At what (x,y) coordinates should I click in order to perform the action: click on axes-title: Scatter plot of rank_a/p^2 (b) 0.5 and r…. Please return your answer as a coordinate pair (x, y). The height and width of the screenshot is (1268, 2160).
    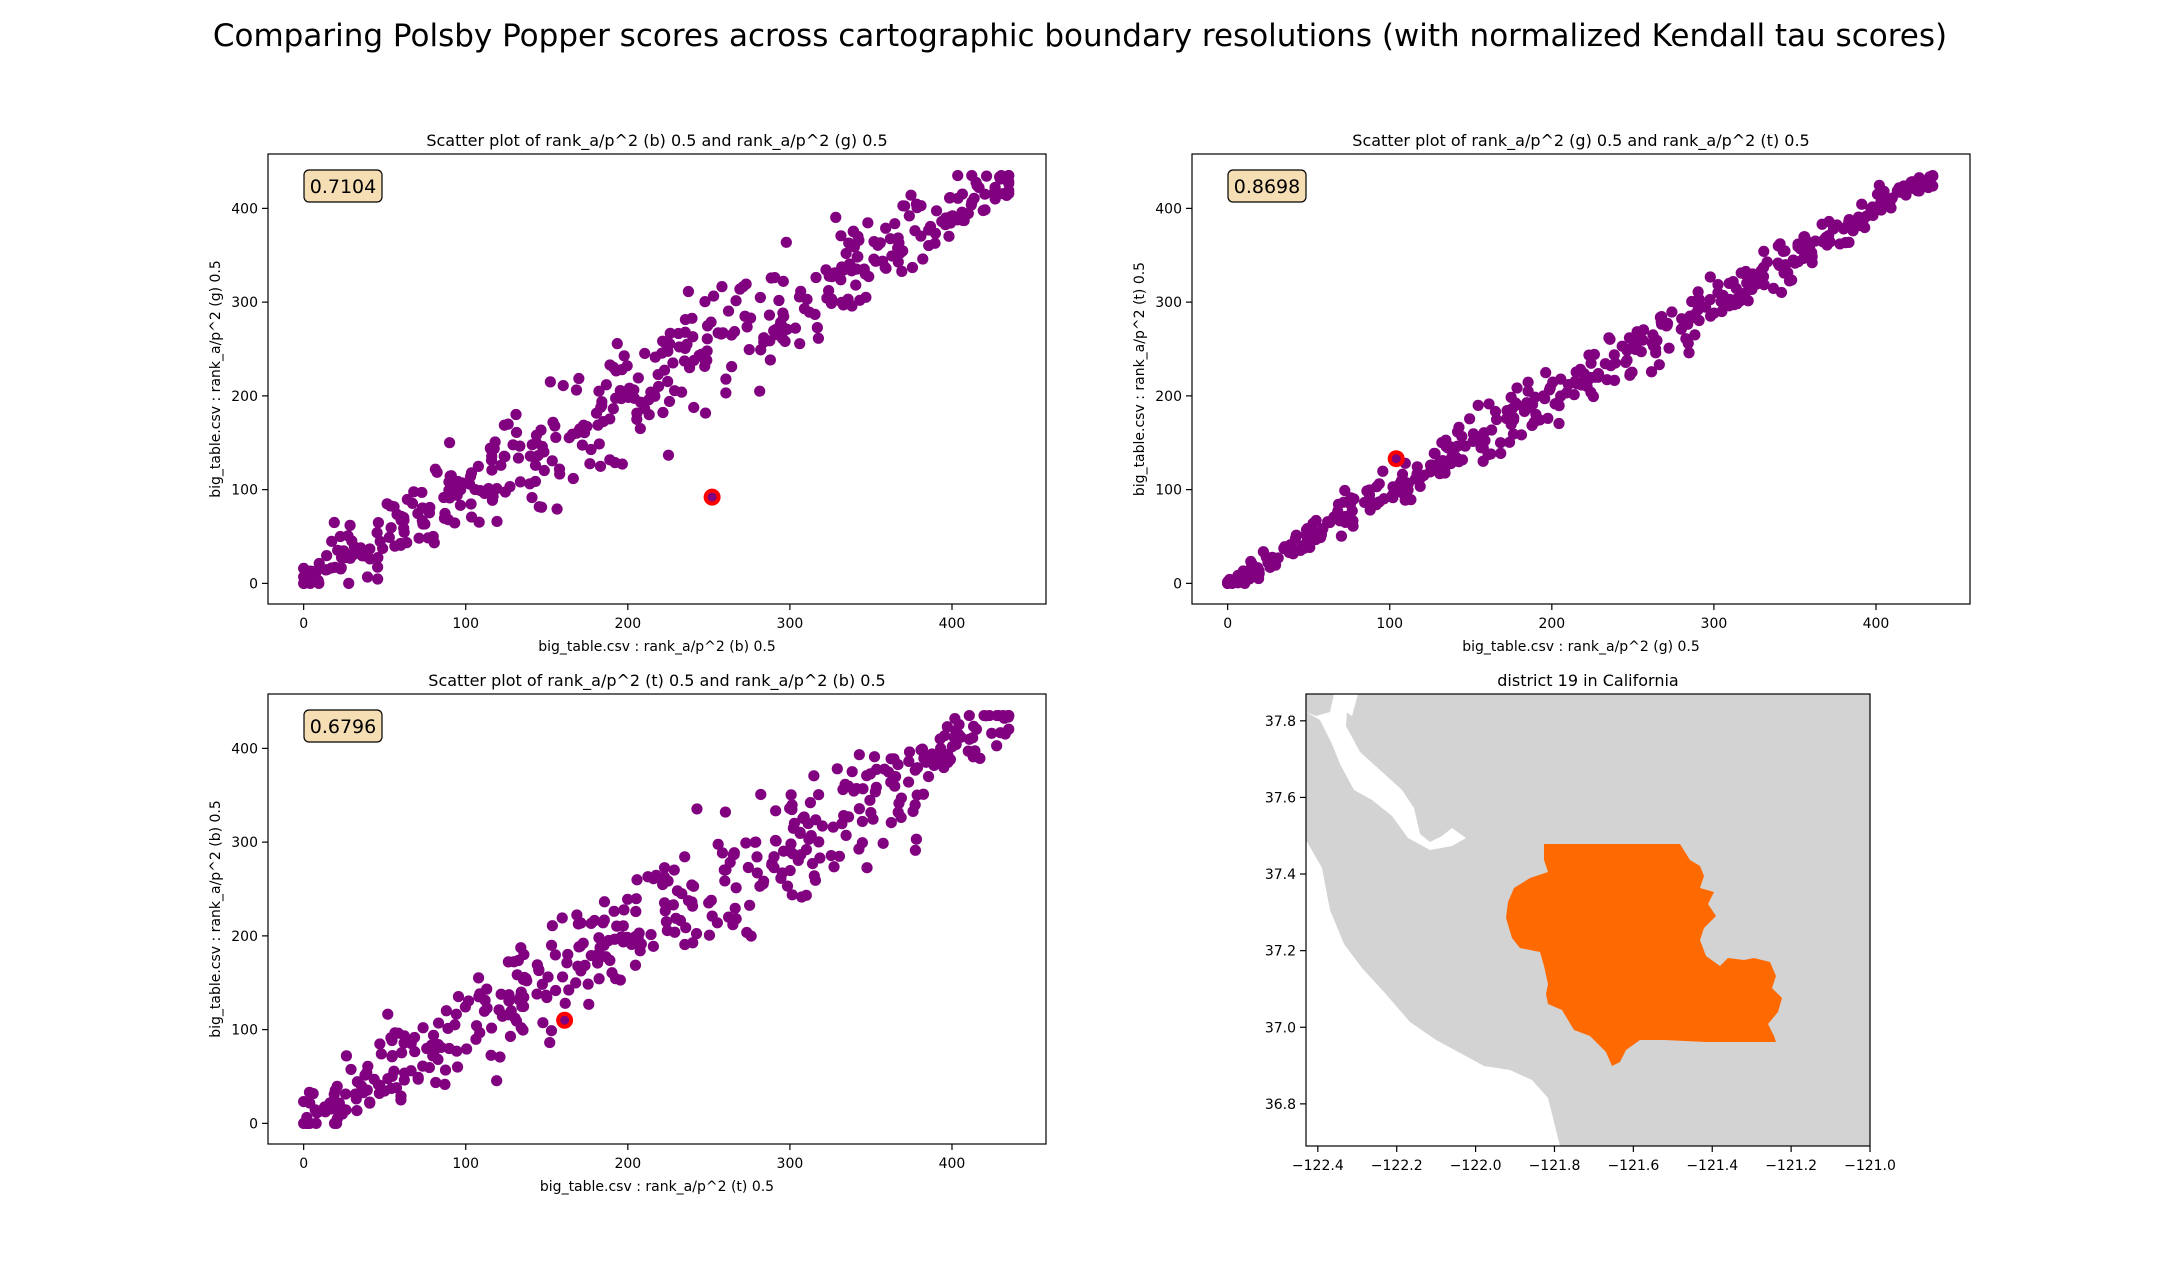
    Looking at the image, I should click on (656, 141).